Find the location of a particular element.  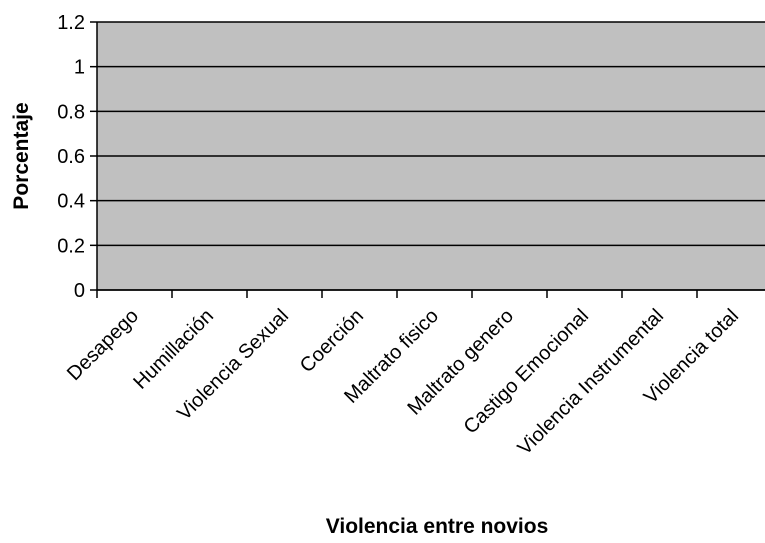

x-tick-label: Coerción is located at coordinates (332, 341).